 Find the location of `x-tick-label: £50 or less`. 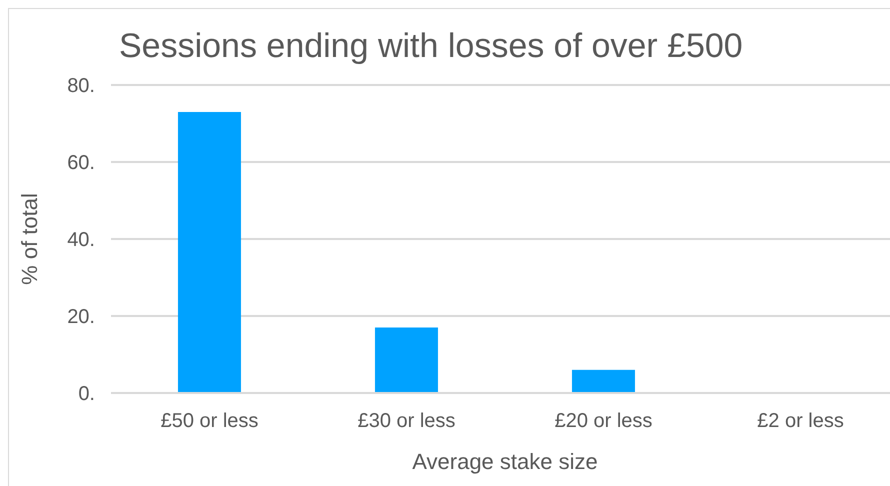

x-tick-label: £50 or less is located at coordinates (209, 421).